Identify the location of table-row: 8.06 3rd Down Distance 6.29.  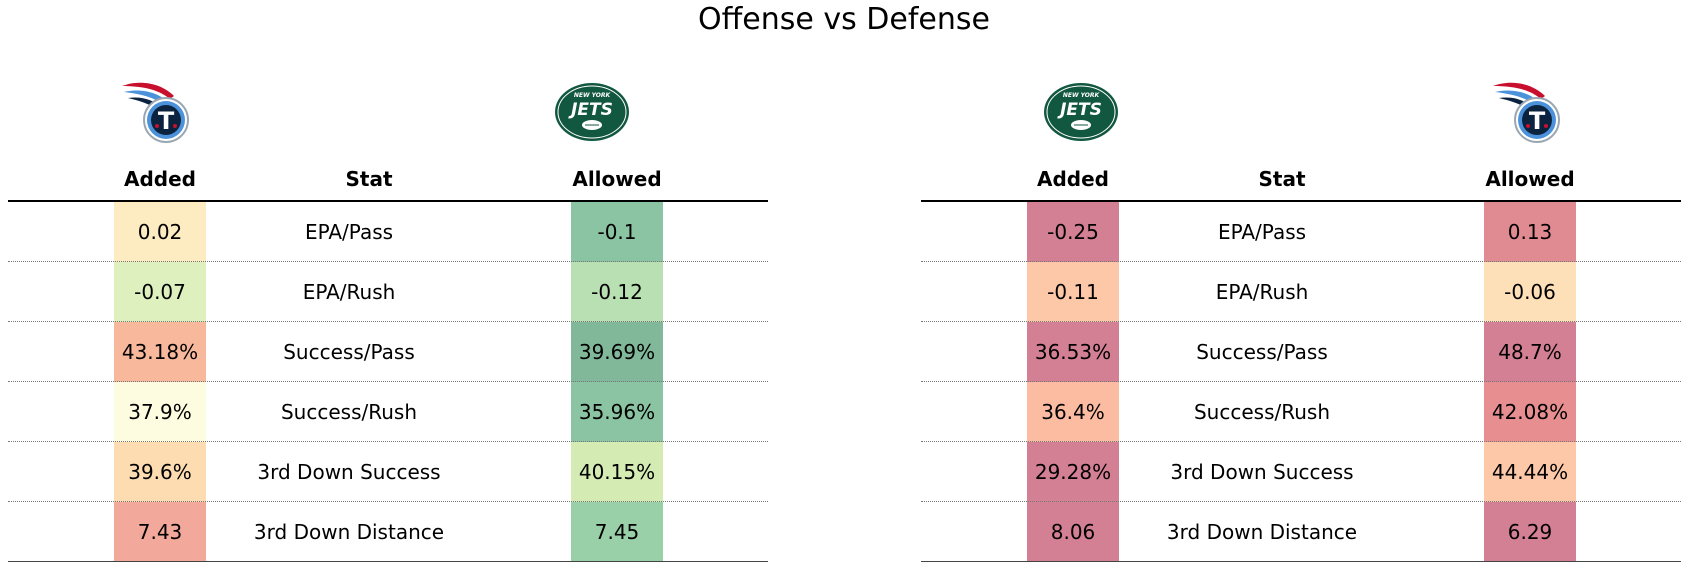
(1301, 532).